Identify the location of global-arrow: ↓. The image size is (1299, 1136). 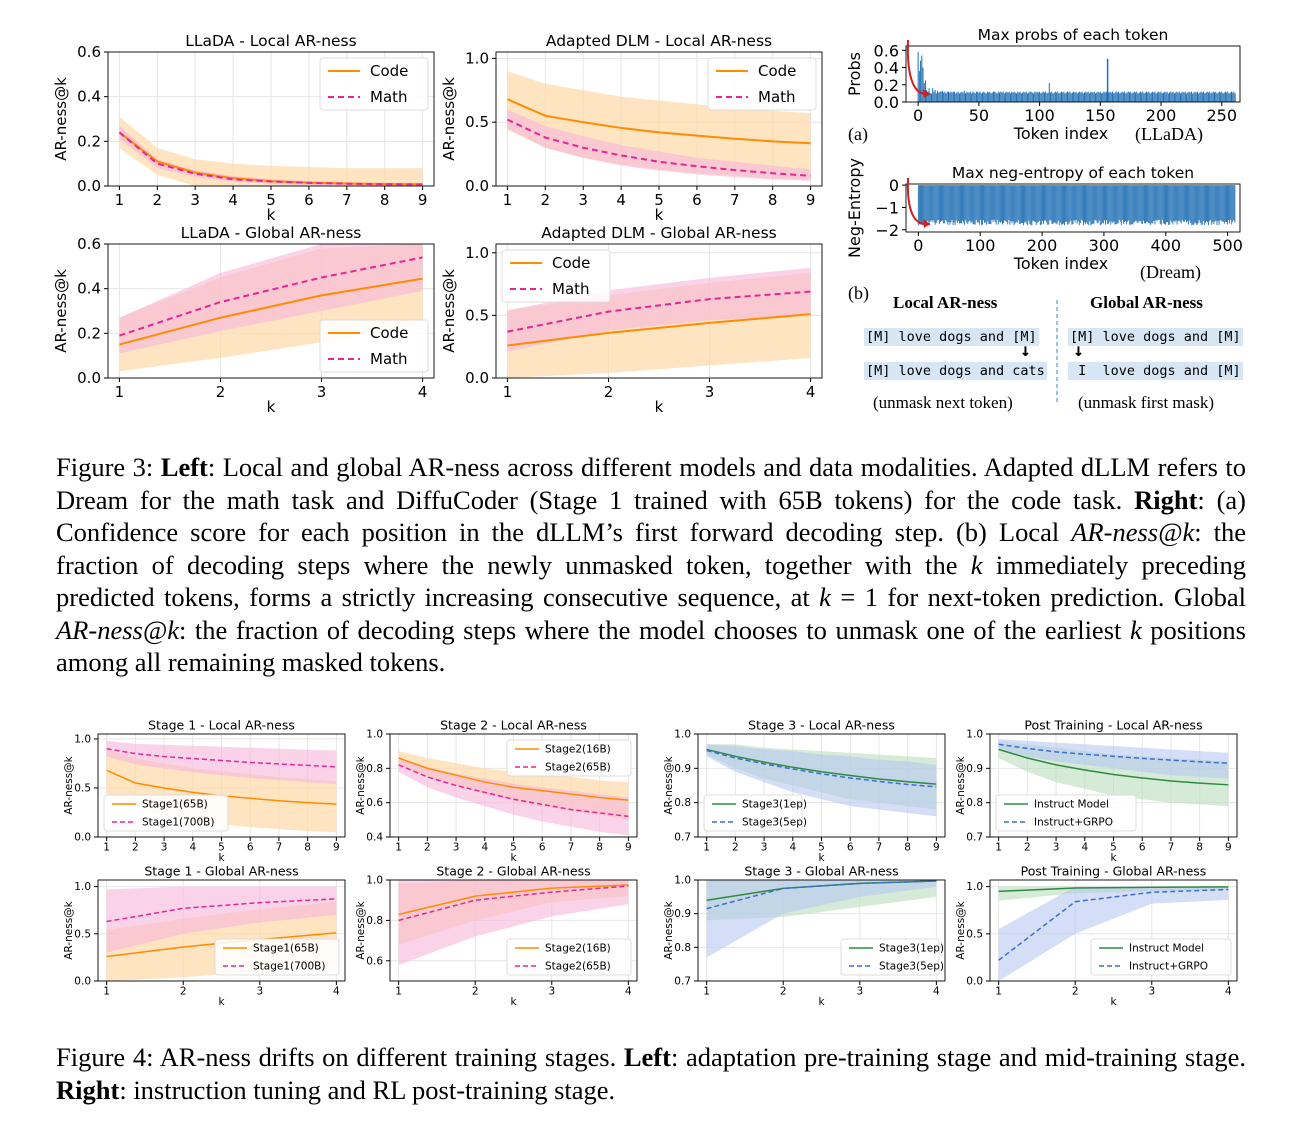
(1078, 350).